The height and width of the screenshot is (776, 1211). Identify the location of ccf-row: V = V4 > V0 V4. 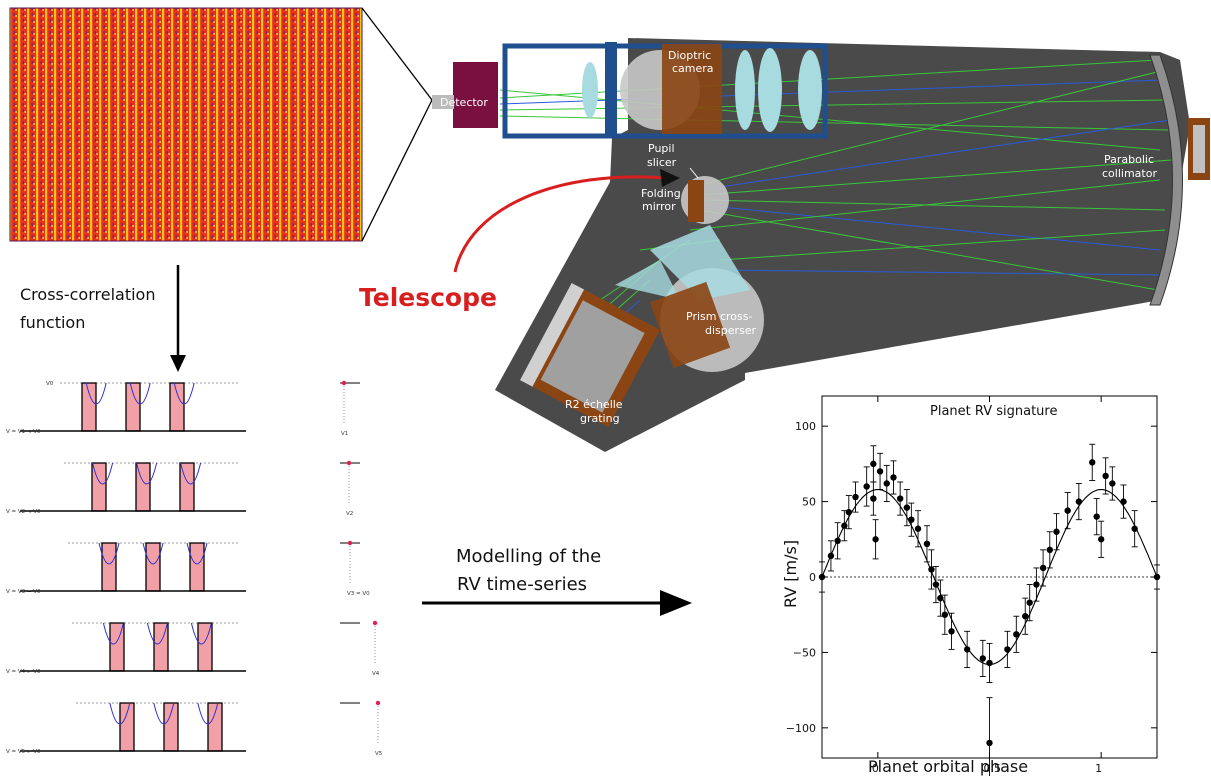
(193, 648).